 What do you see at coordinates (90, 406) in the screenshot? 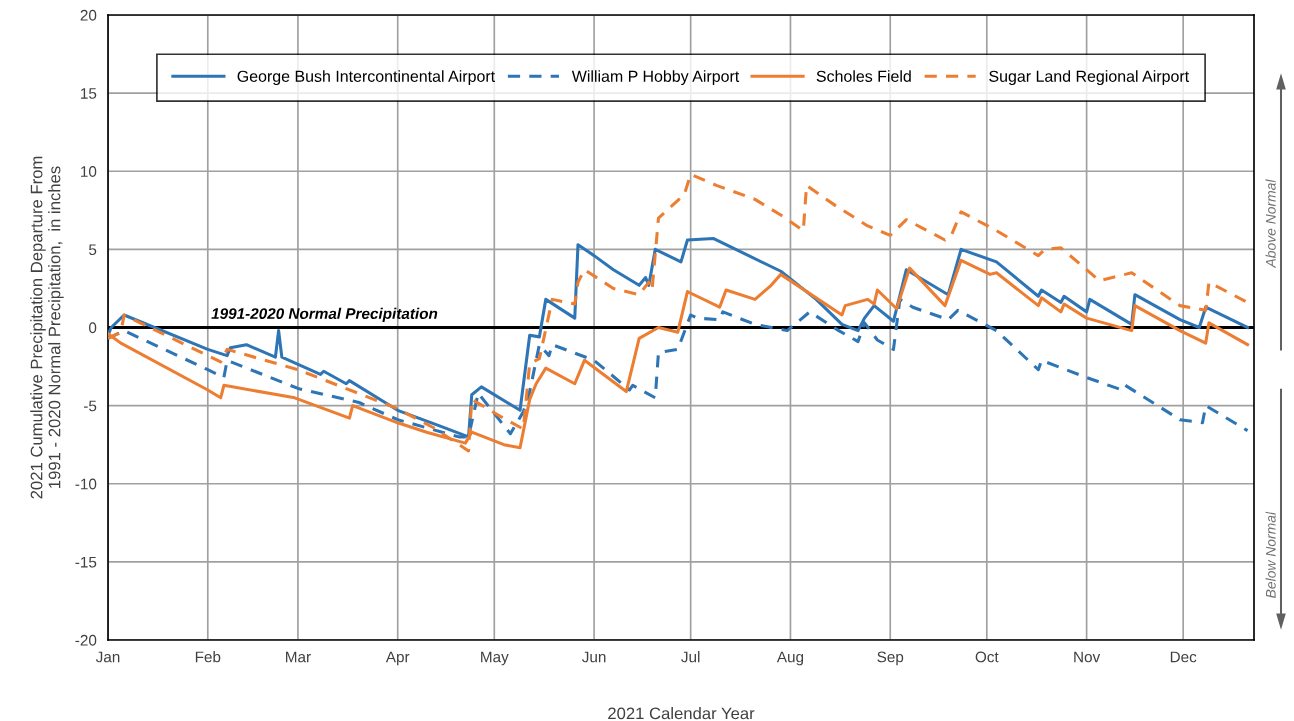
I see `y-tick-label: -5` at bounding box center [90, 406].